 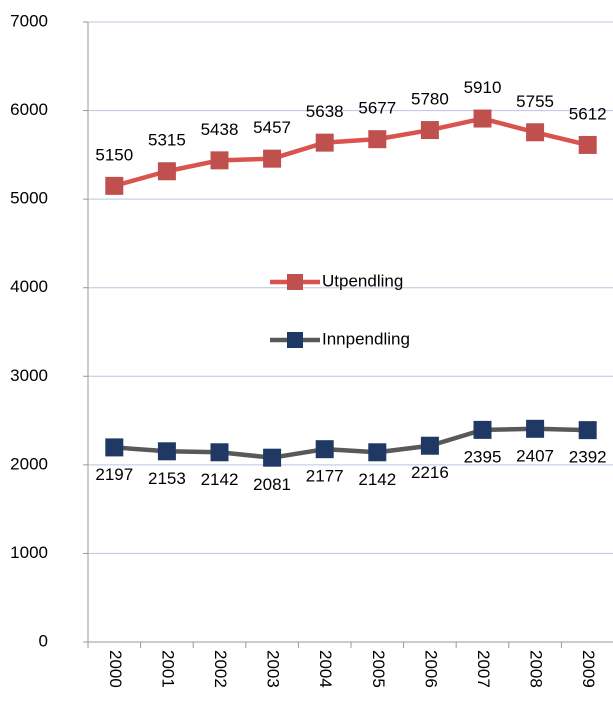 I want to click on x-tick-label: 2007, so click(x=483, y=669).